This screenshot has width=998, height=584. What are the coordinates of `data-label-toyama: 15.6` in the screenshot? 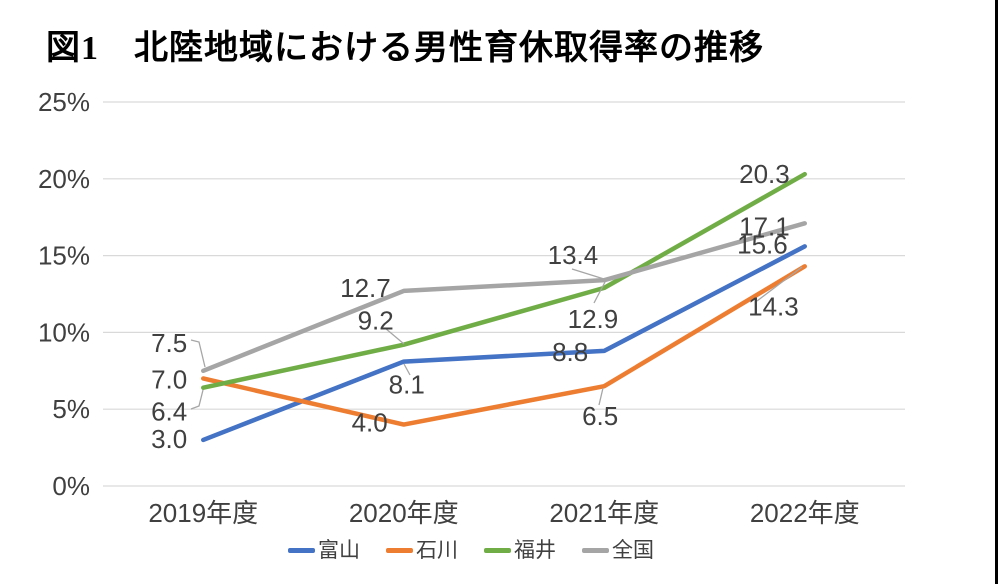 It's located at (762, 244).